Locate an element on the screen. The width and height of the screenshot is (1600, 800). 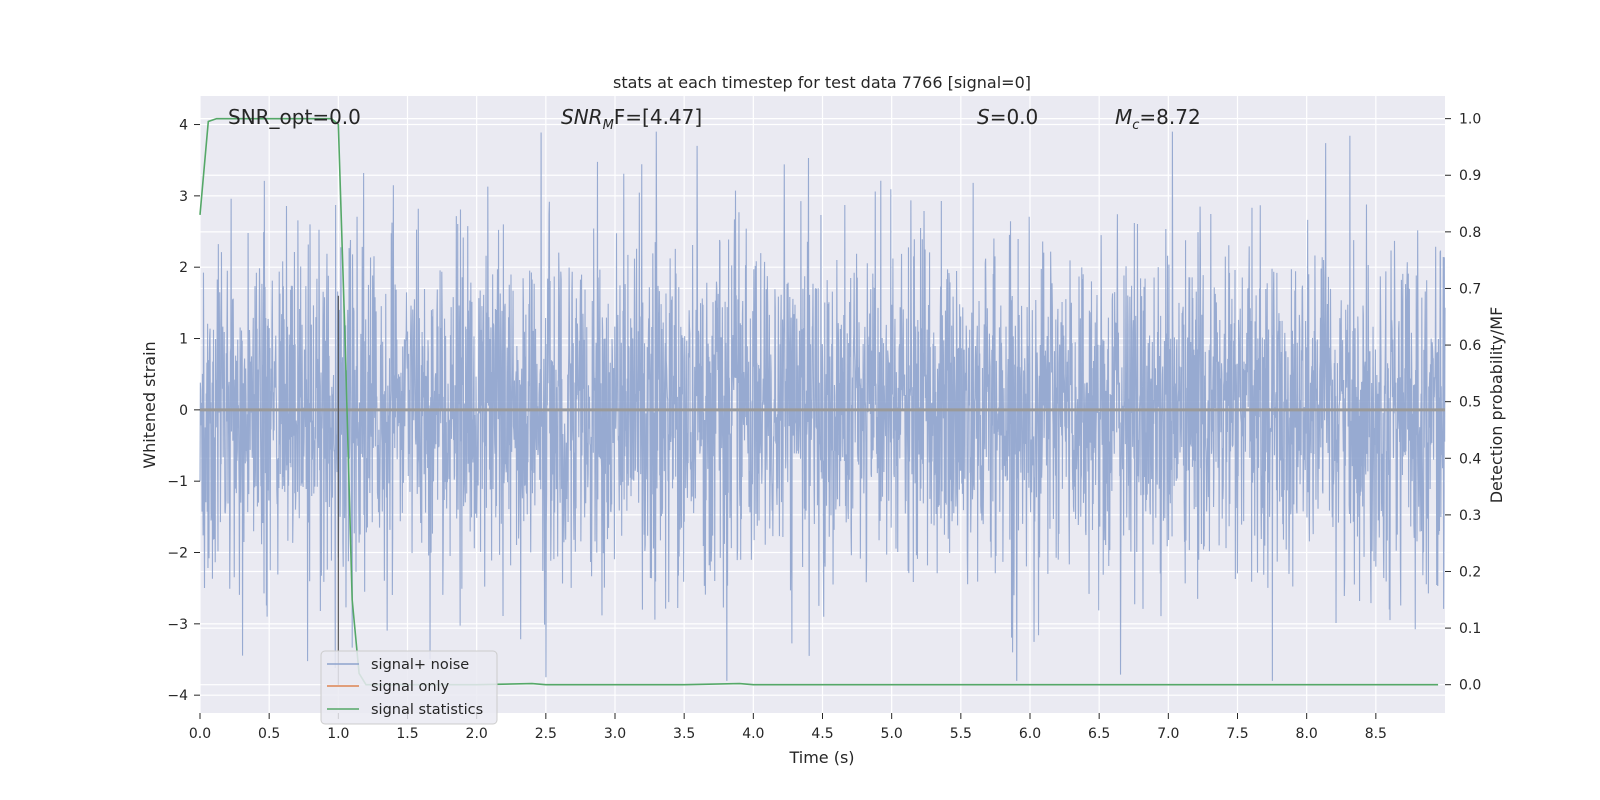
x-tick-label-16: 8.0 is located at coordinates (1307, 734).